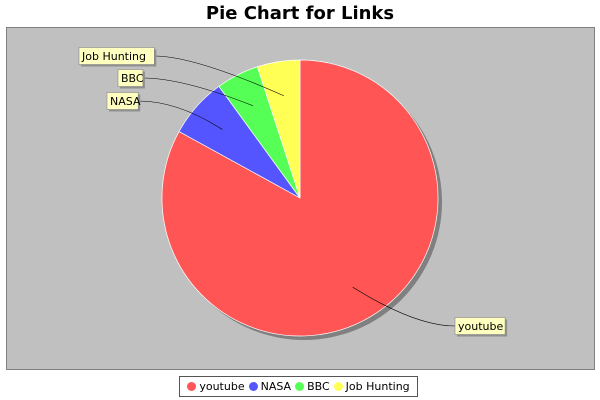 The height and width of the screenshot is (400, 600). Describe the element at coordinates (276, 386) in the screenshot. I see `legend-label: NASA` at that location.